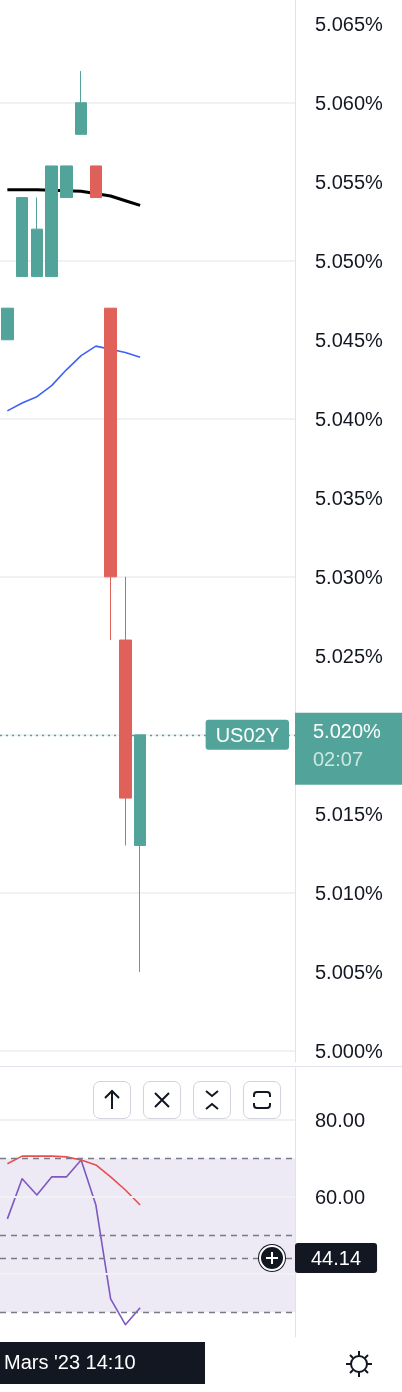  What do you see at coordinates (349, 102) in the screenshot?
I see `y-tick-label: 5.060%` at bounding box center [349, 102].